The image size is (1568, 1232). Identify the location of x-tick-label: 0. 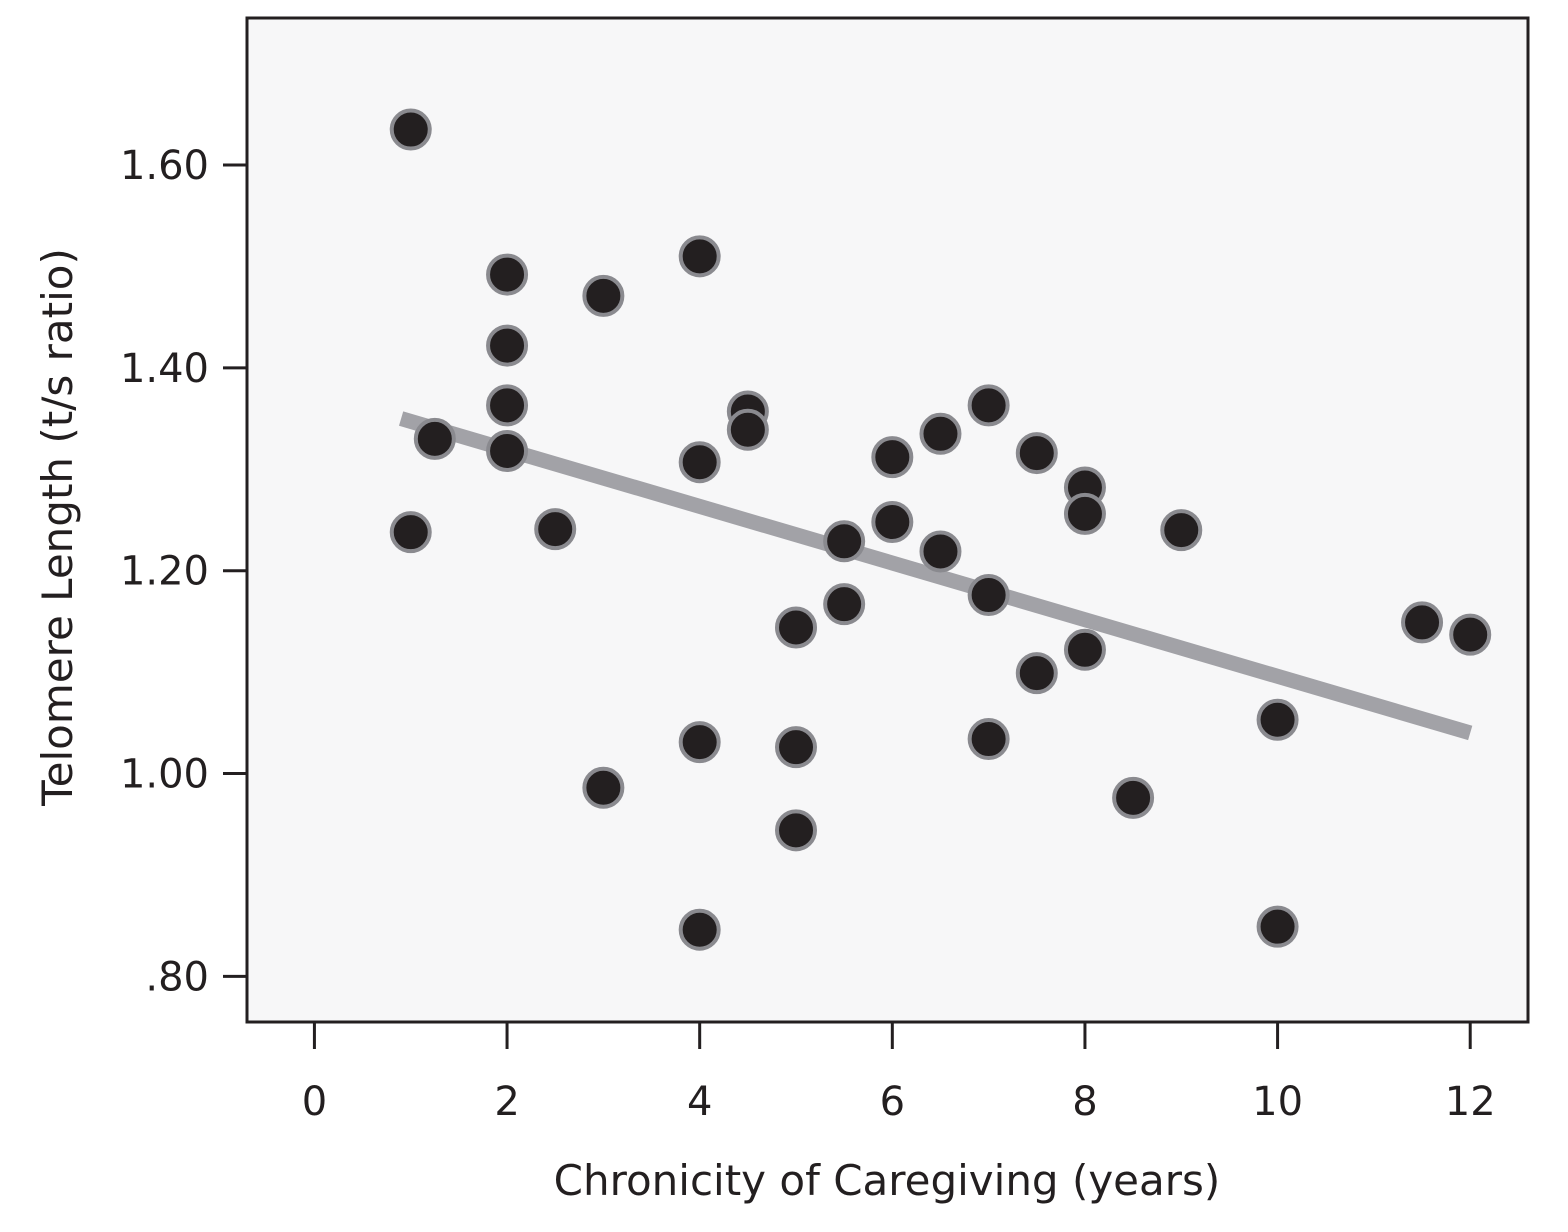
(314, 1102).